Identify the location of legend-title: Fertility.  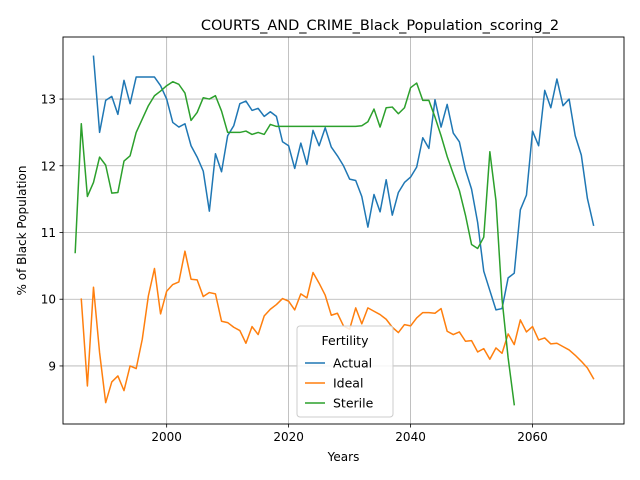
(346, 340).